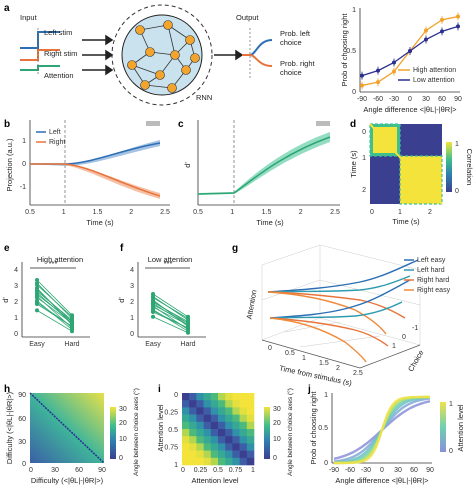 This screenshot has height=491, width=474. I want to click on d-cbar-tick-1: 1, so click(457, 144).